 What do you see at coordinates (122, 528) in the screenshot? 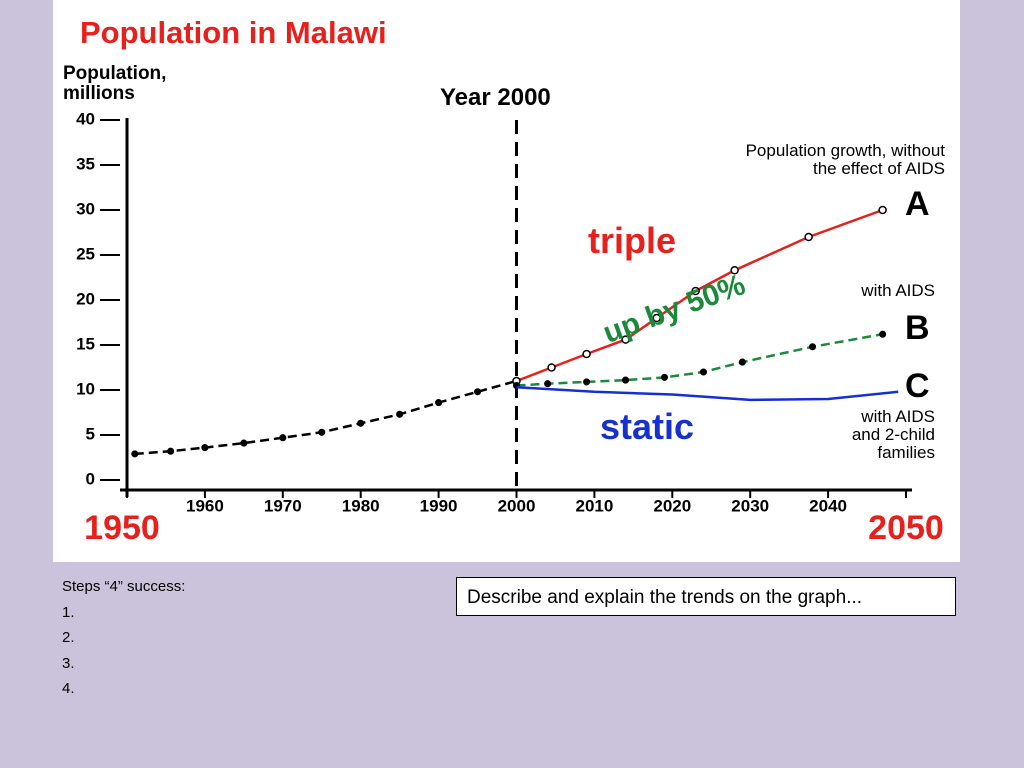
I see `x-tick-label: 1950` at bounding box center [122, 528].